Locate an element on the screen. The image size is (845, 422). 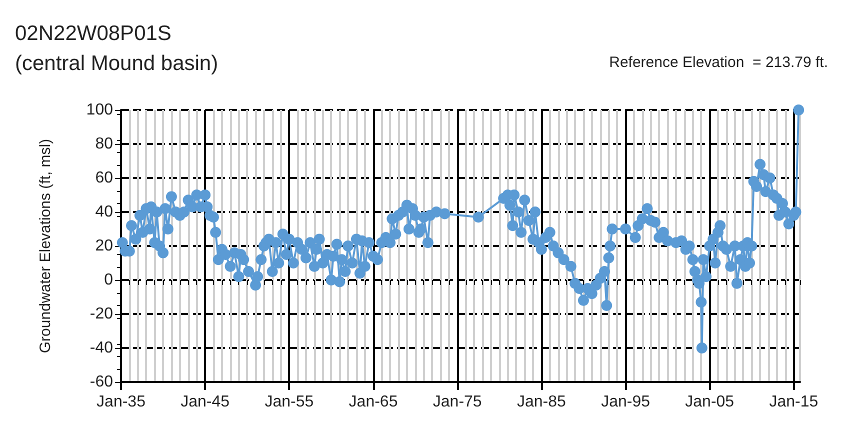
y-tick-label: 0 is located at coordinates (109, 280).